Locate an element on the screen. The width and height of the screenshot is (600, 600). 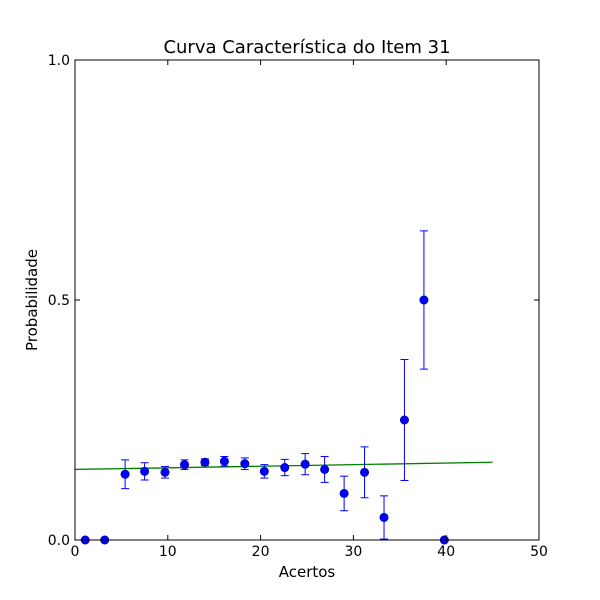
x-tick-label: 50 is located at coordinates (539, 552).